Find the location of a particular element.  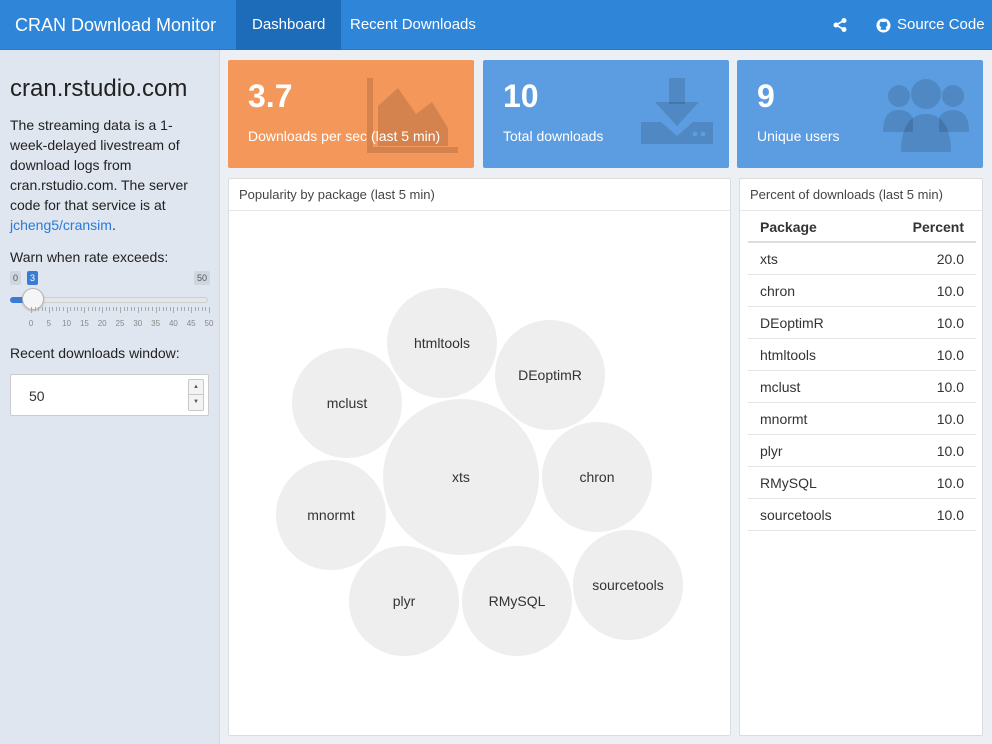

slider-tick-label: 10 is located at coordinates (67, 323).